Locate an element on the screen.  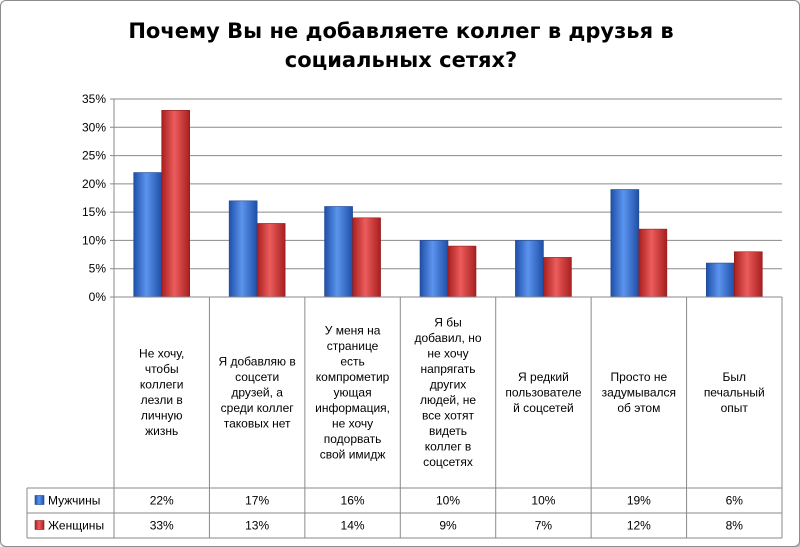
data-label-men-5: 19% is located at coordinates (639, 501).